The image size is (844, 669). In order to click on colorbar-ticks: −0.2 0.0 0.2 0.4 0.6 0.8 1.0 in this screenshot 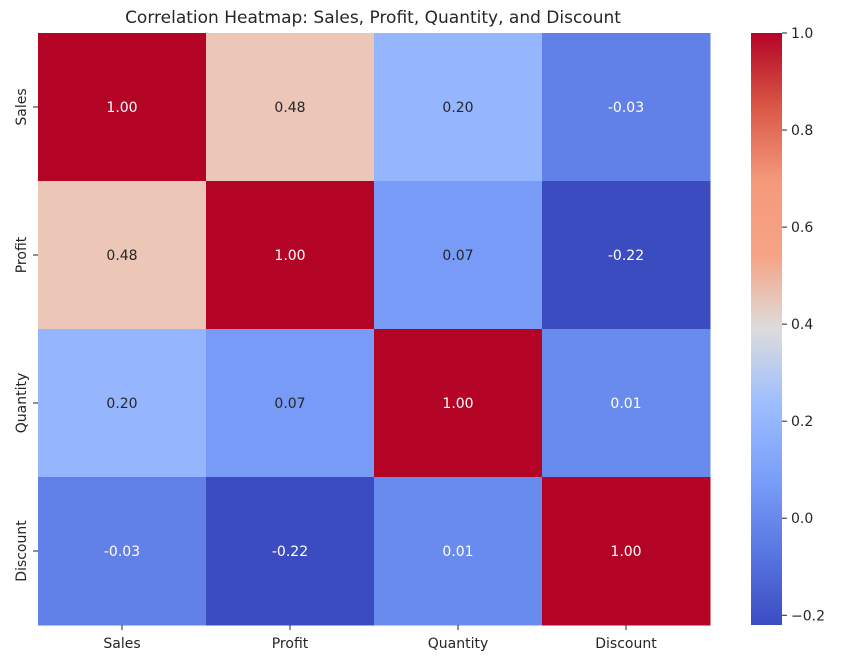, I will do `click(803, 325)`.